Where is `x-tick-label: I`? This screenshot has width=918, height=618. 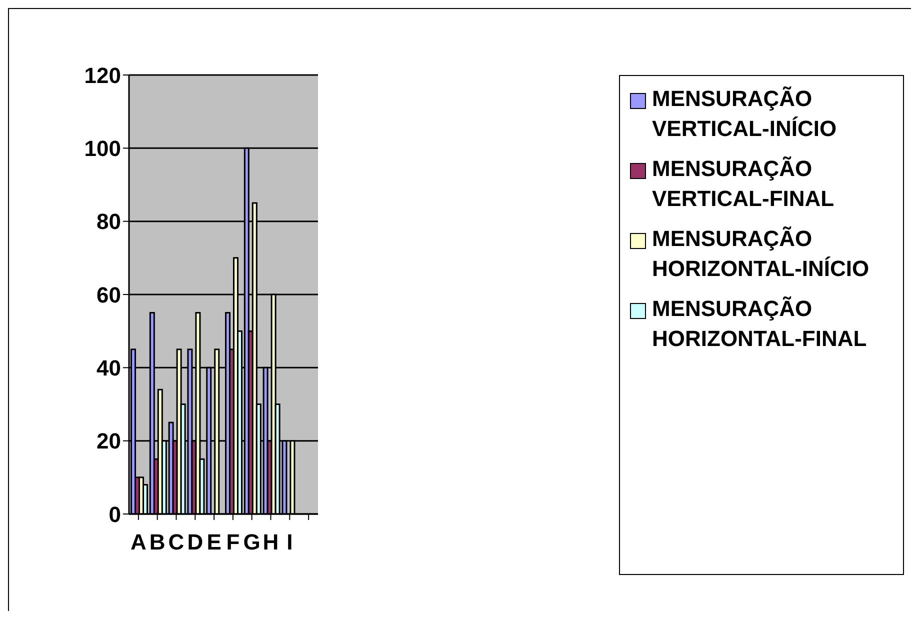
x-tick-label: I is located at coordinates (289, 542).